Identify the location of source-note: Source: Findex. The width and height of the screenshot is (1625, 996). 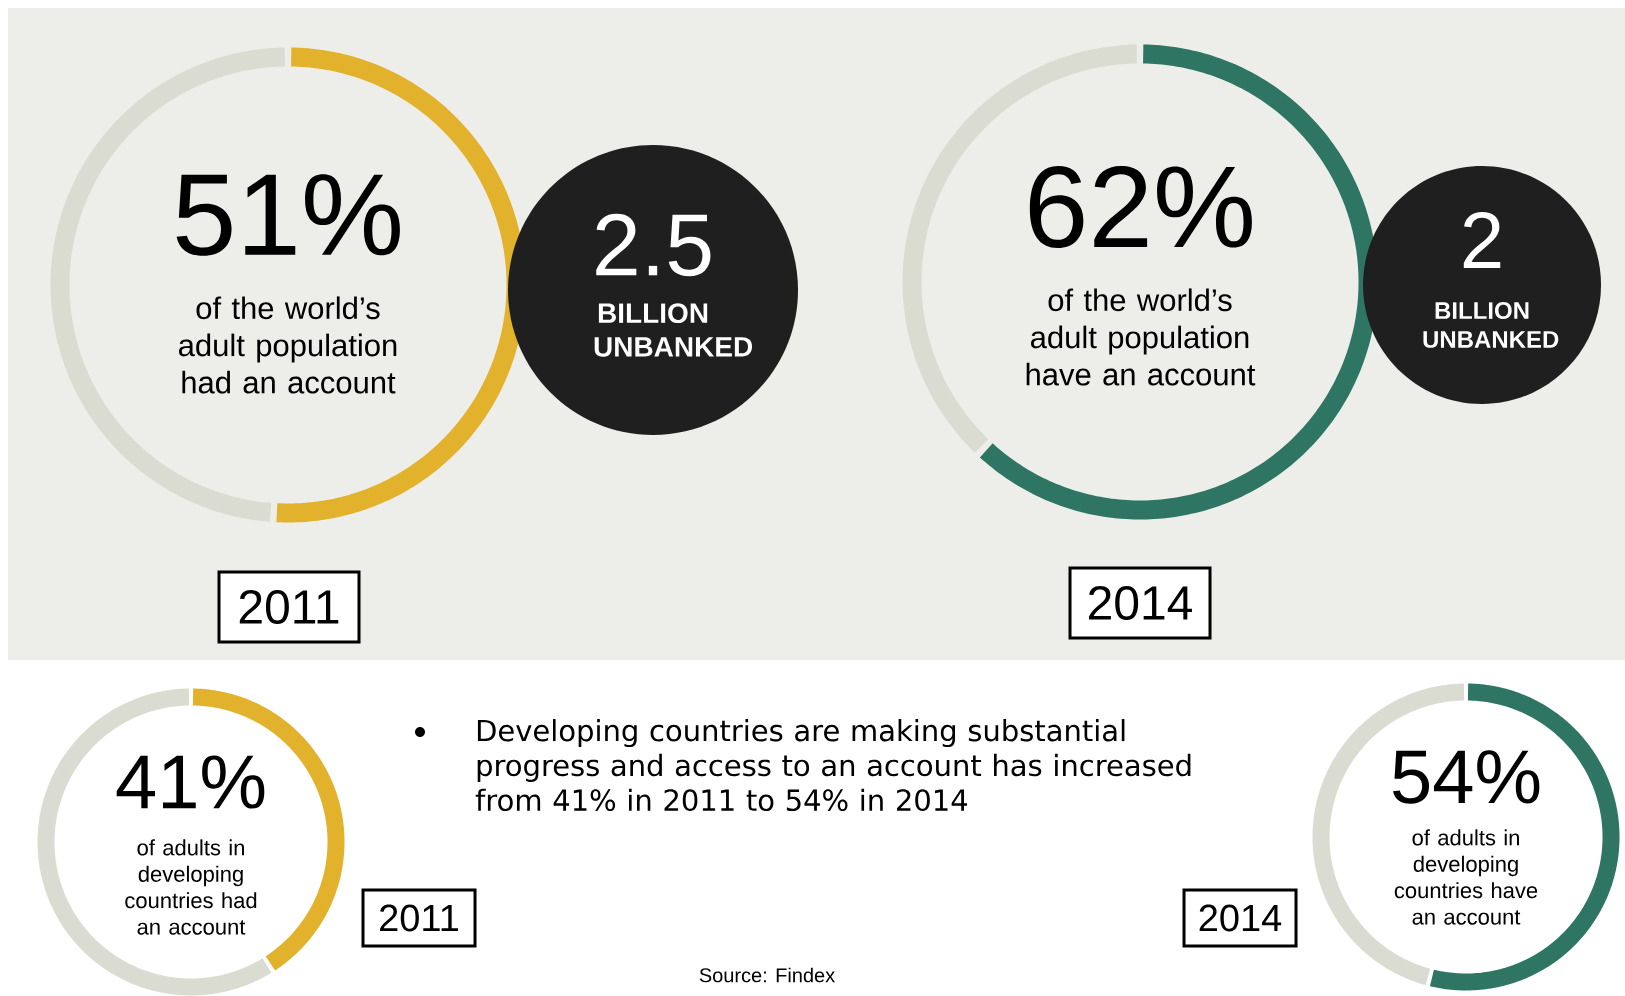
(767, 975).